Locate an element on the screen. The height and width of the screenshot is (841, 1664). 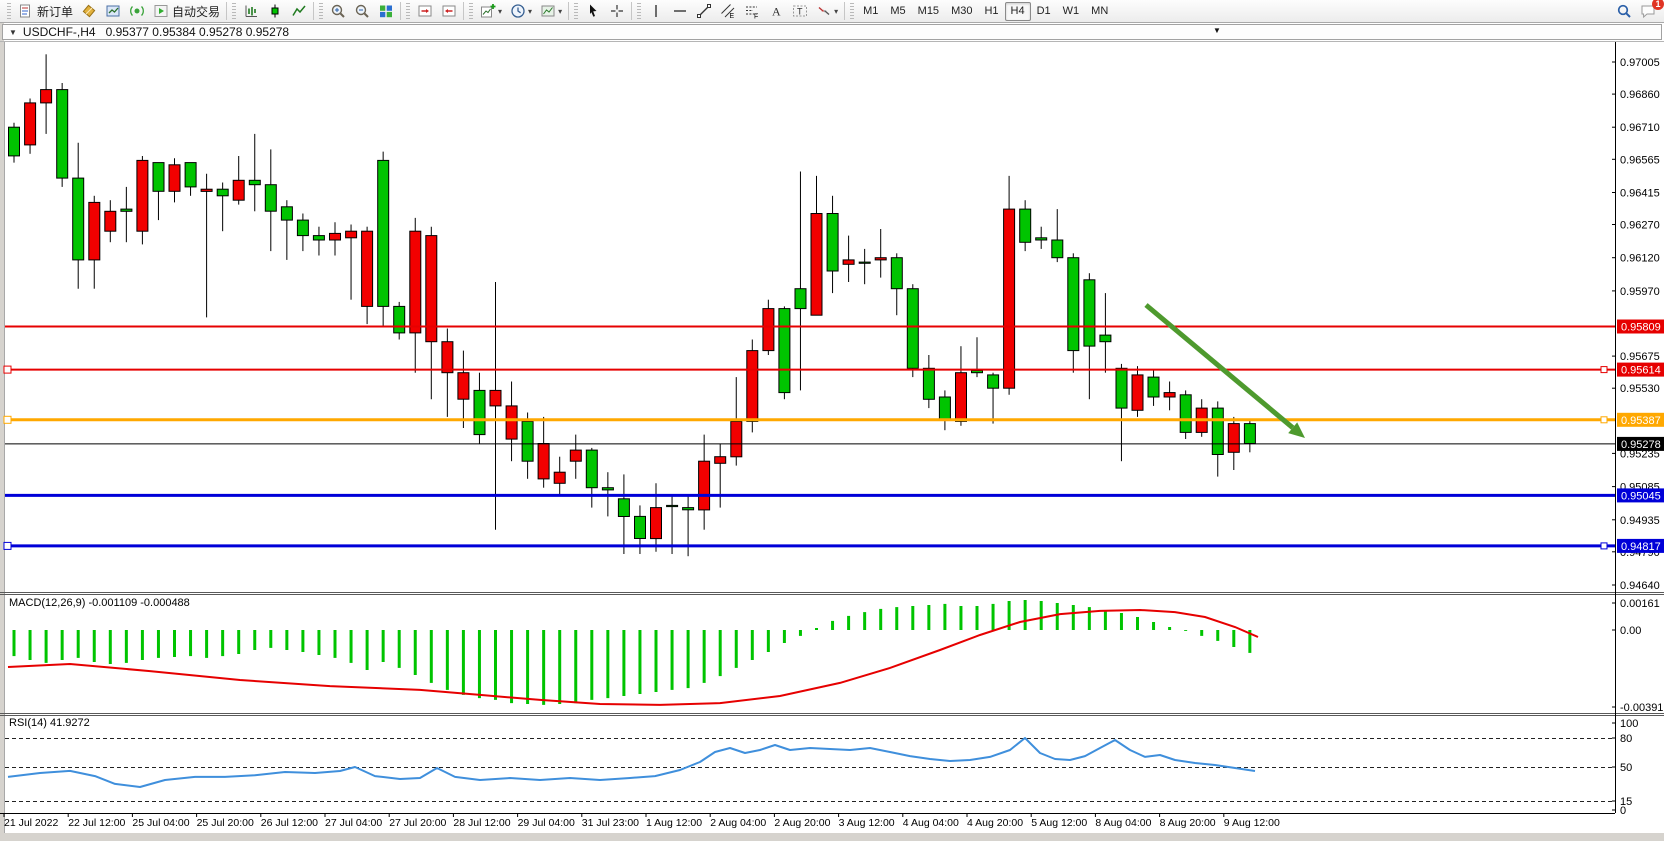
channel-icon: E is located at coordinates (728, 11).